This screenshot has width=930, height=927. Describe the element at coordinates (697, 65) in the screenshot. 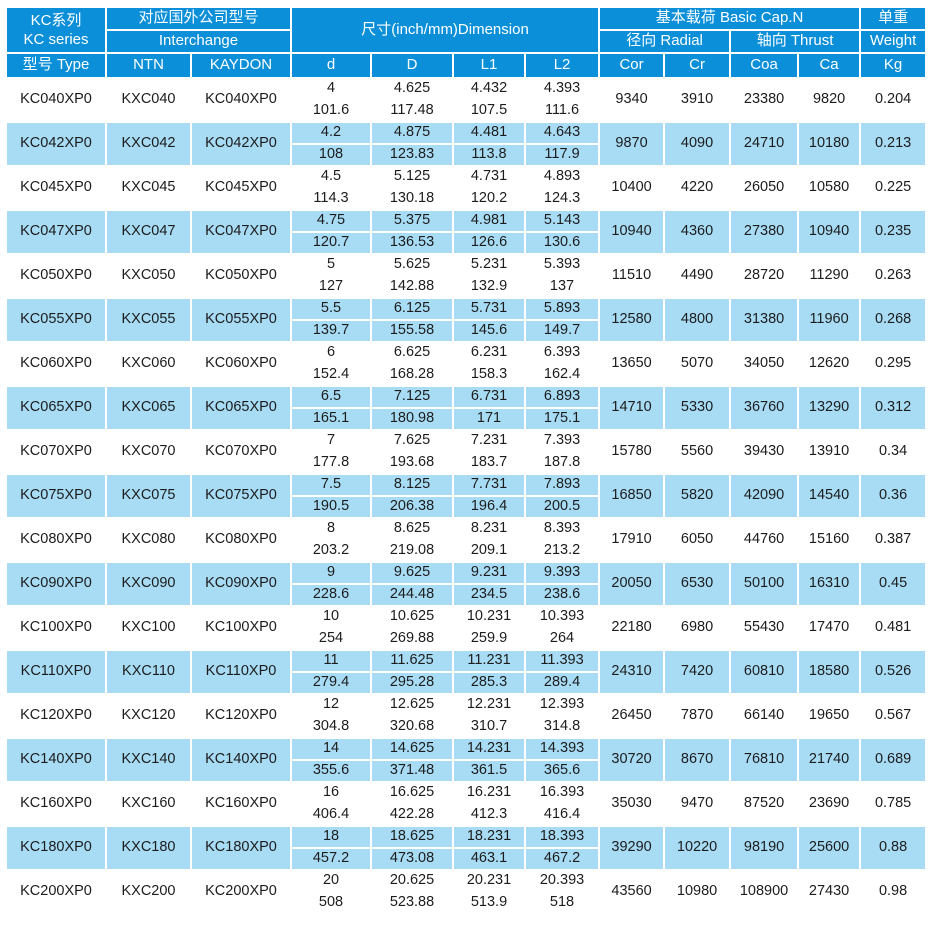

I see `col-header-cr: Cr` at that location.